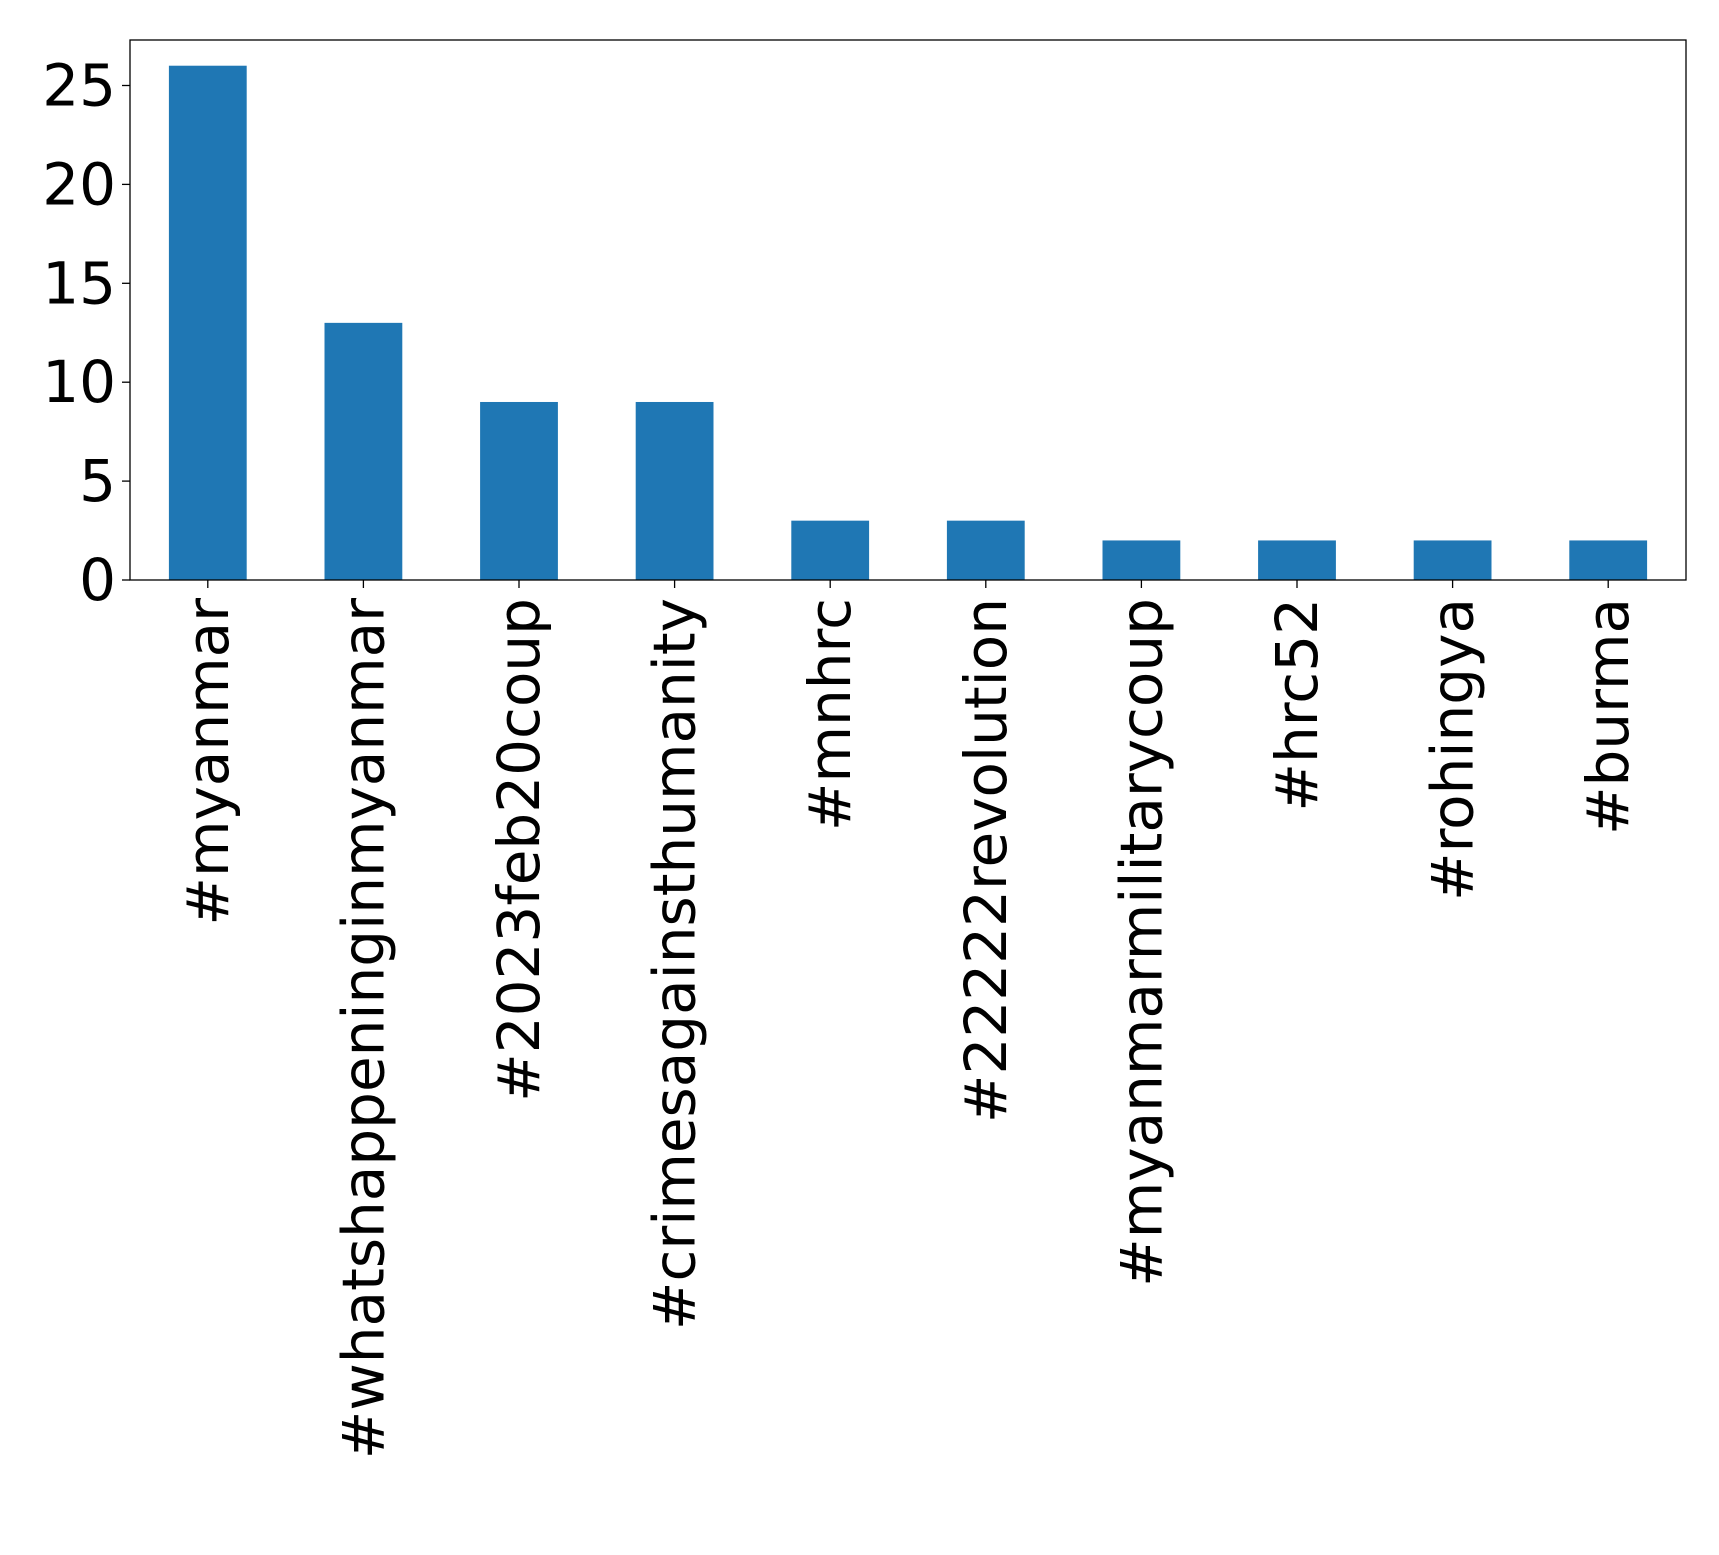 This screenshot has width=1719, height=1555. Describe the element at coordinates (519, 850) in the screenshot. I see `x-tick-label-2: #2023feb20coup` at that location.